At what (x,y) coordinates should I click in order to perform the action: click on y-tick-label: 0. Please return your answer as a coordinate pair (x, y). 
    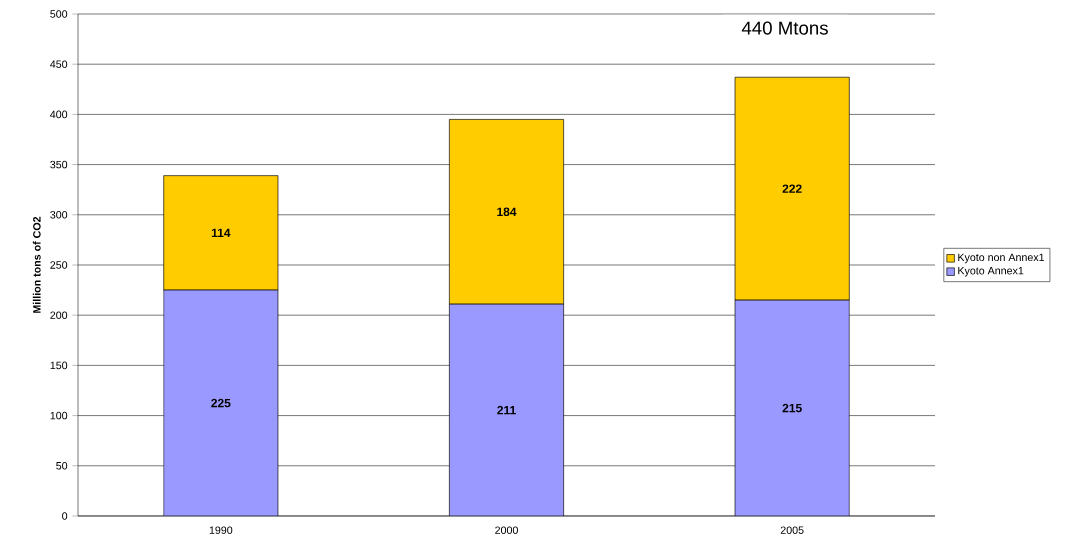
    Looking at the image, I should click on (65, 516).